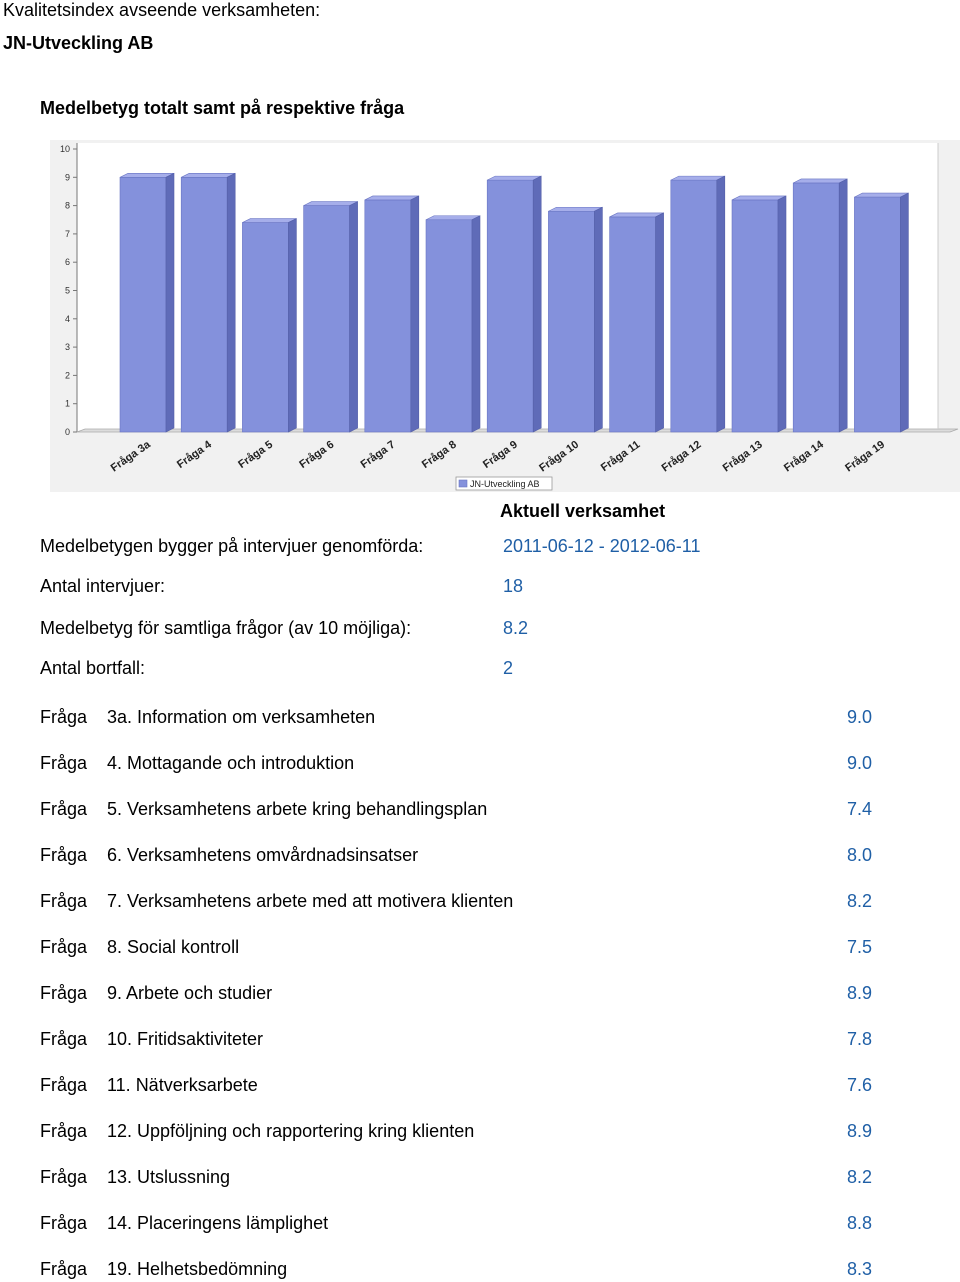  Describe the element at coordinates (263, 855) in the screenshot. I see `question-text: 6. Verksamhetens omvårdnadsinsatser` at that location.